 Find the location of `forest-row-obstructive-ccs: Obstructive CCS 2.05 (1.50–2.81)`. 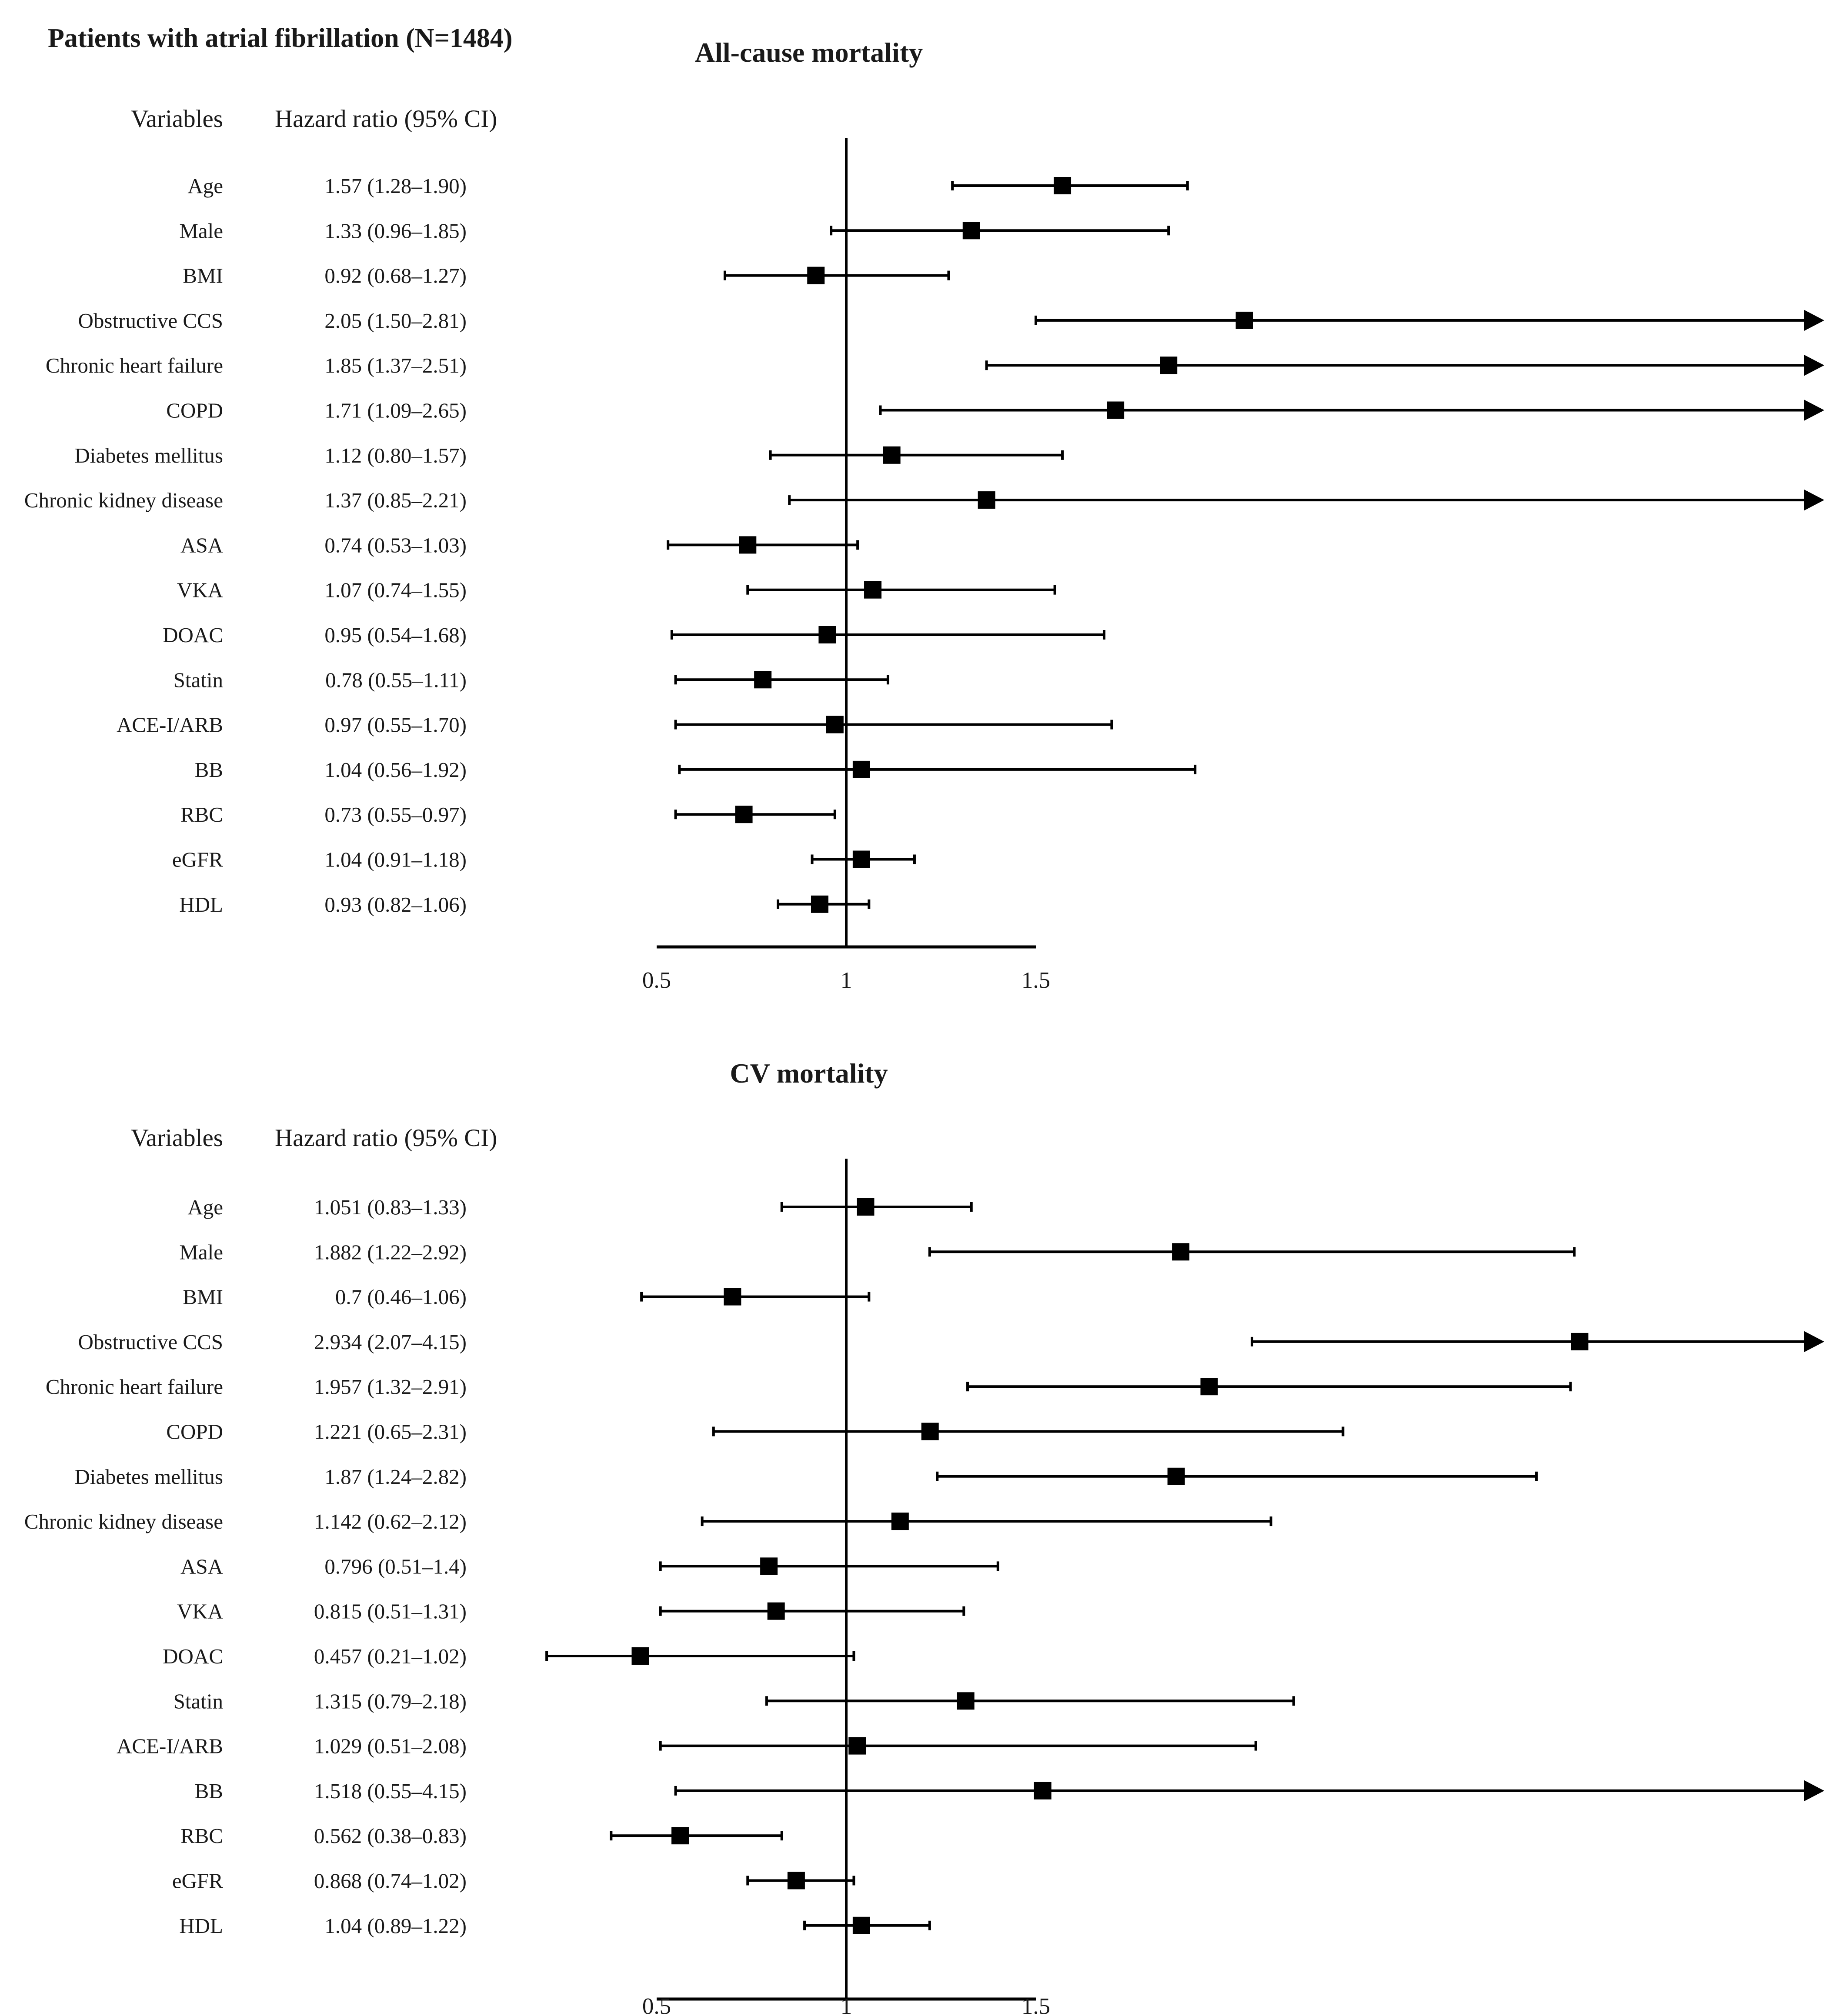

forest-row-obstructive-ccs: Obstructive CCS 2.05 (1.50–2.81) is located at coordinates (951, 321).